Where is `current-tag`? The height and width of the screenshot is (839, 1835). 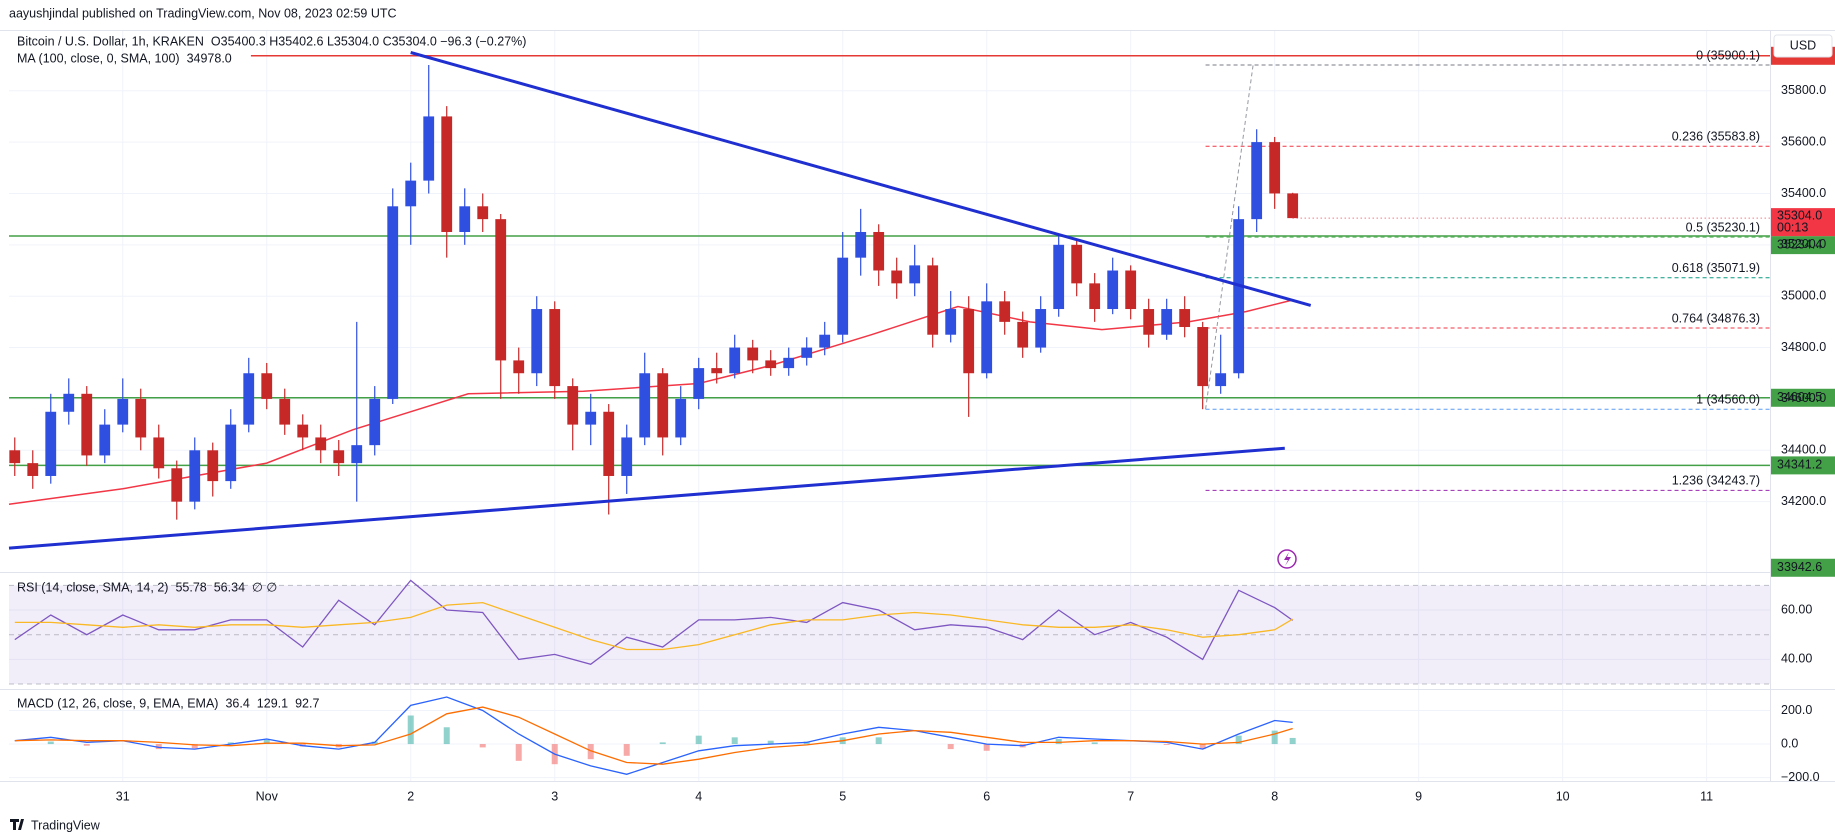 current-tag is located at coordinates (1803, 222).